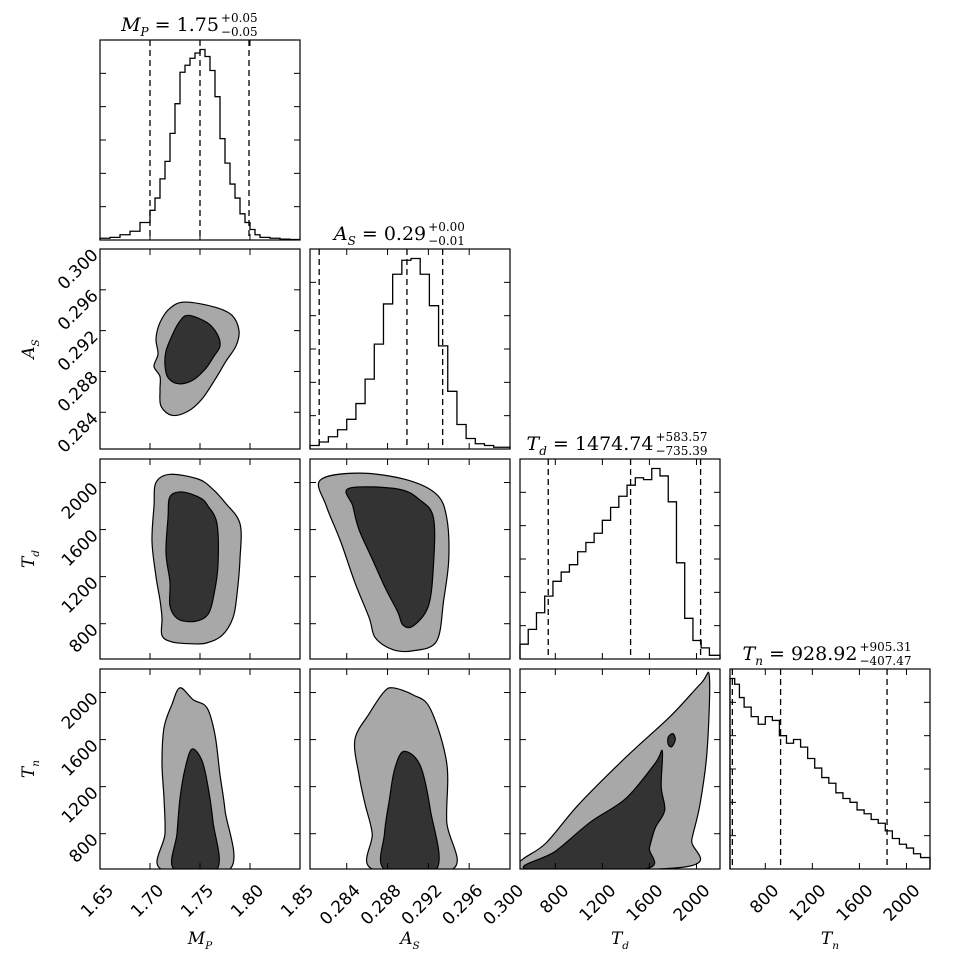  Describe the element at coordinates (29, 771) in the screenshot. I see `y-axis-label-Tn-main: T` at that location.